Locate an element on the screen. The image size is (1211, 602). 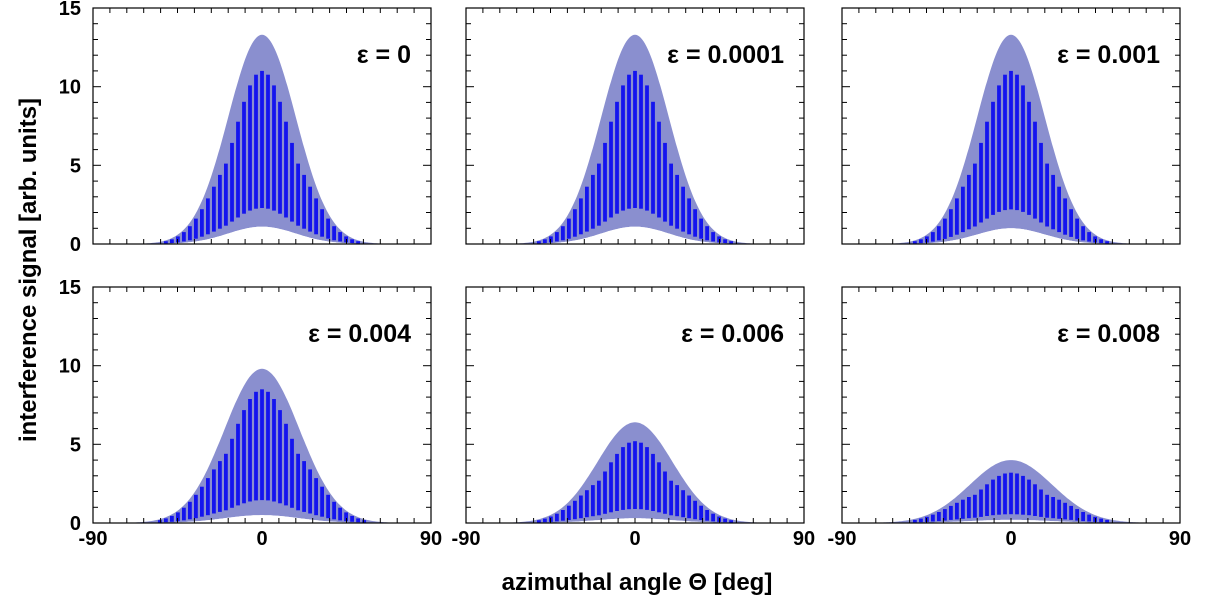
y-tick-label: 0 is located at coordinates (75, 245).